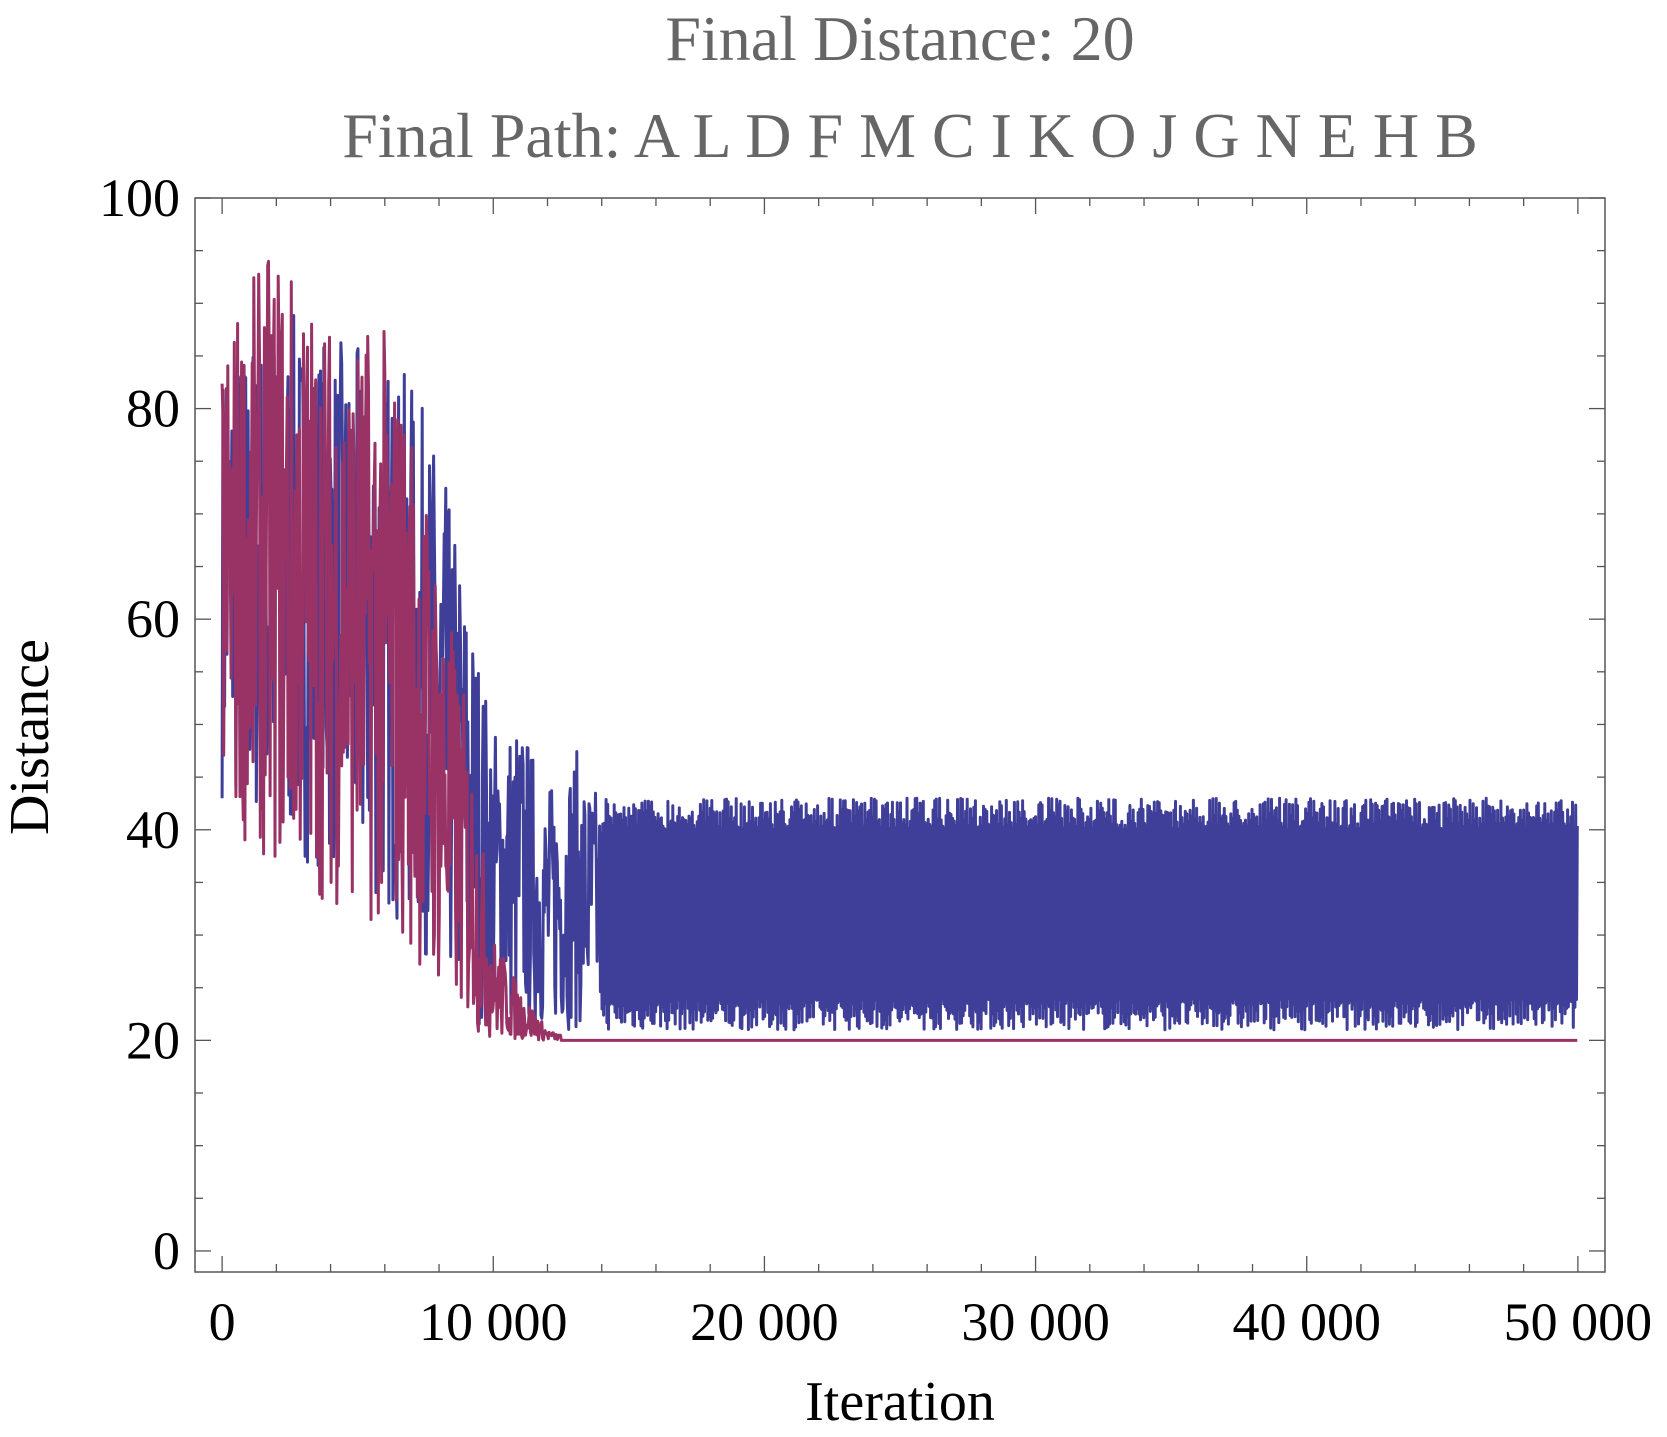  I want to click on y-tick-label: 0, so click(166, 1251).